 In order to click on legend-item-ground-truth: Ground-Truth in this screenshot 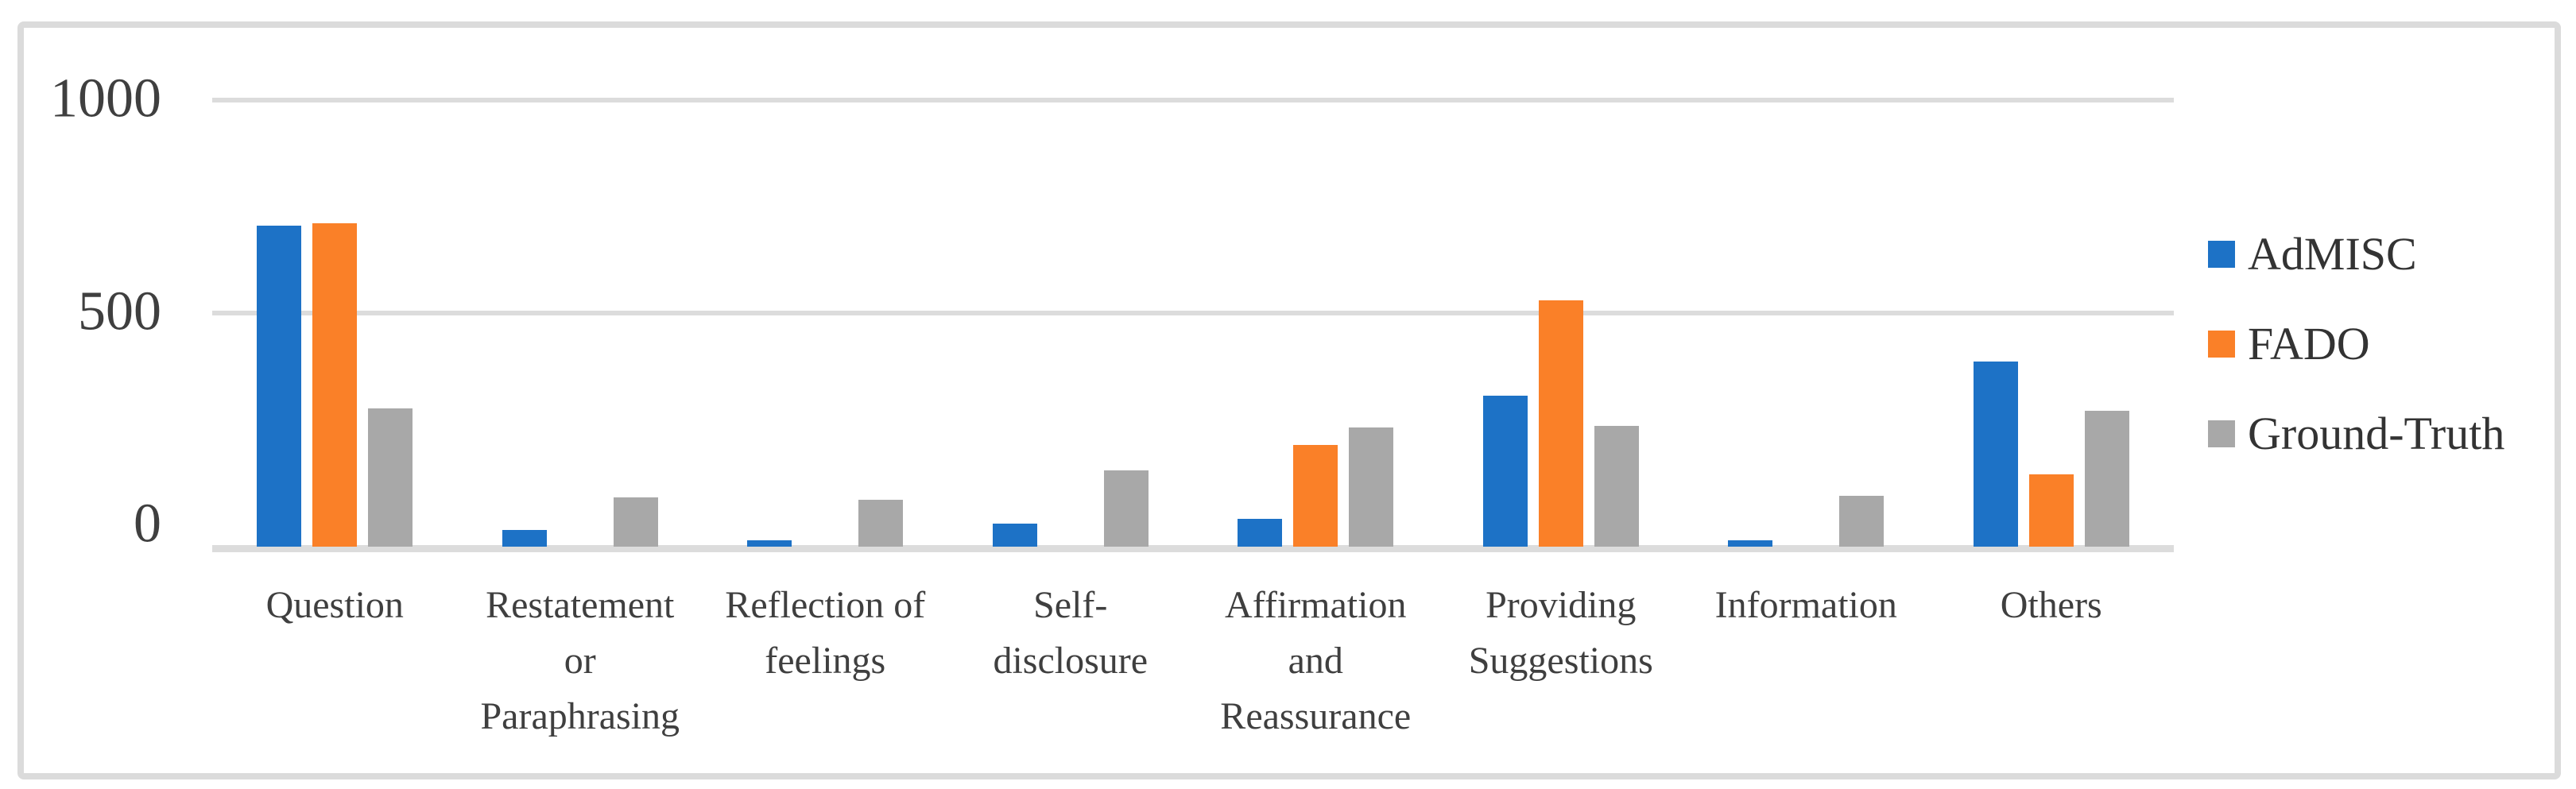, I will do `click(2356, 434)`.